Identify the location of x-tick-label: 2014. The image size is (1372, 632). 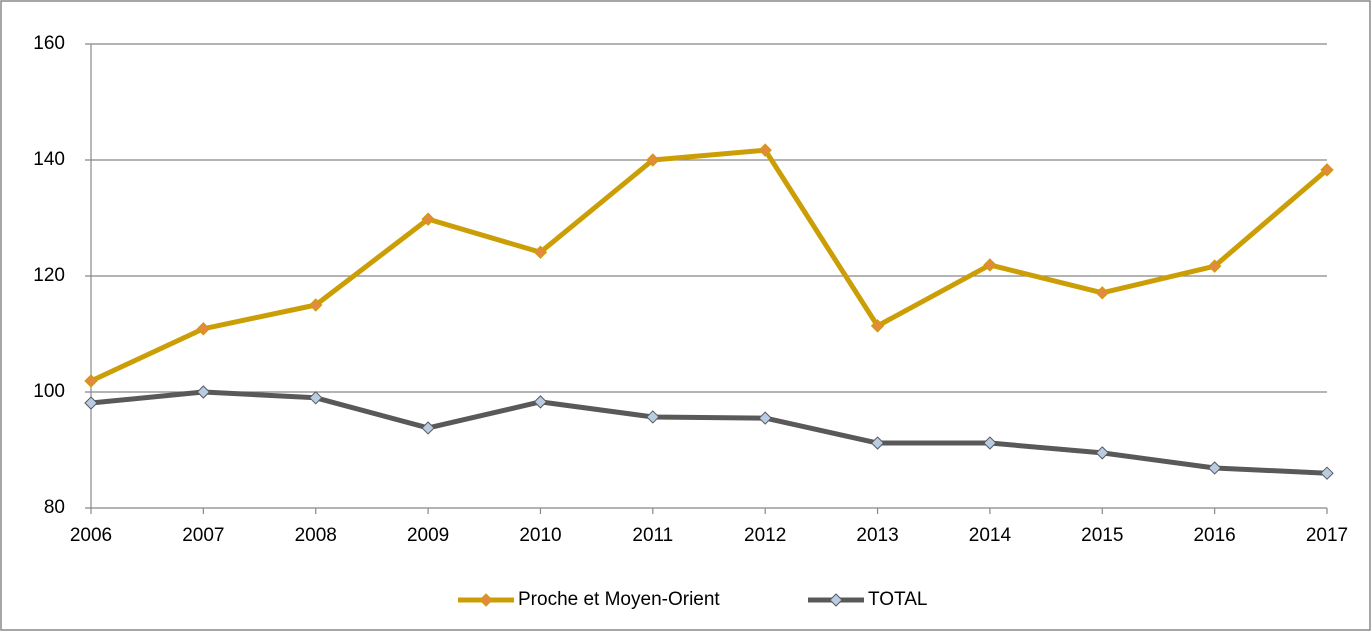
(990, 535).